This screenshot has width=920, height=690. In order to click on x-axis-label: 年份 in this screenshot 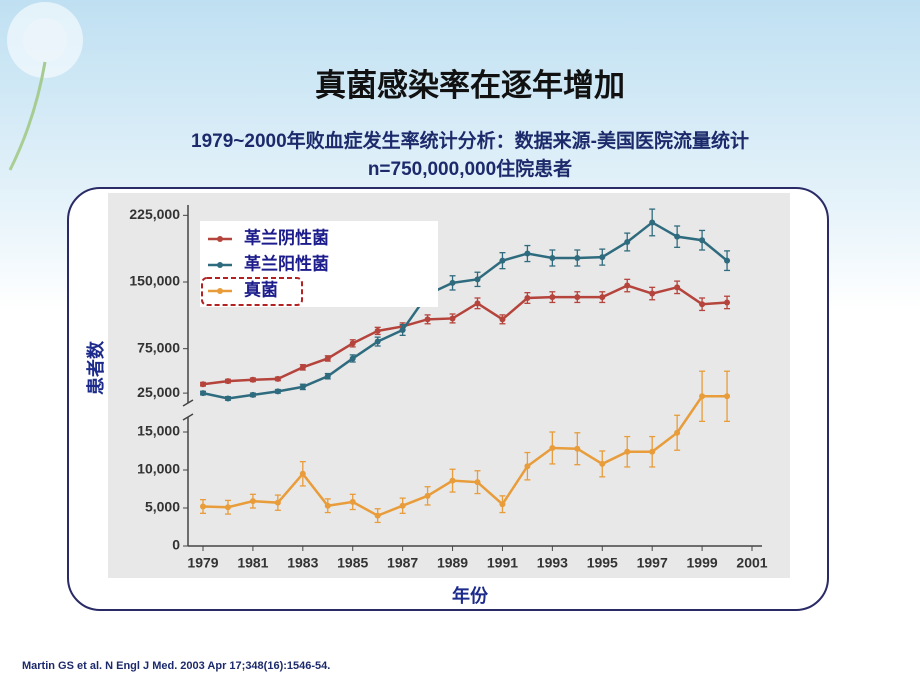, I will do `click(470, 595)`.